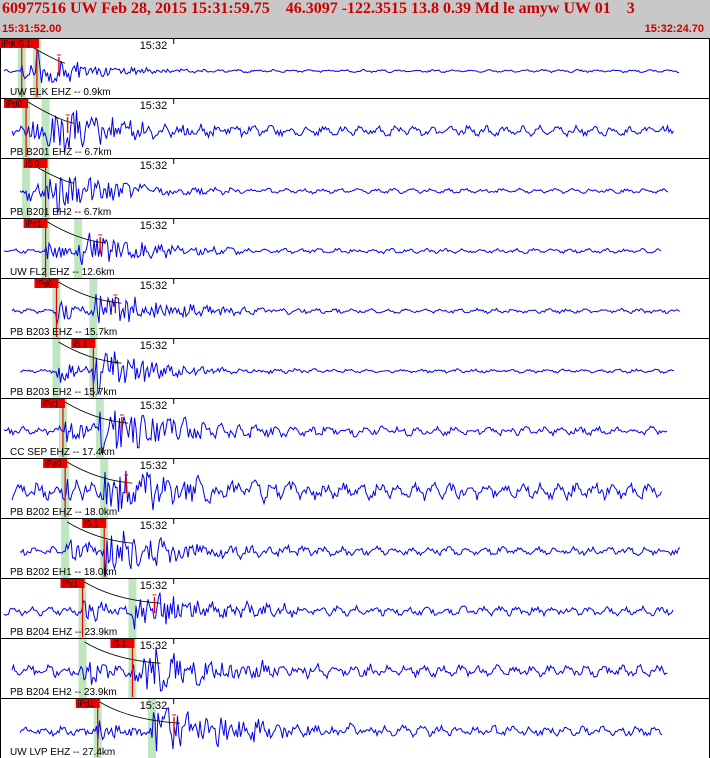 This screenshot has width=710, height=758. I want to click on p-pick-label: iPd1, so click(86, 704).